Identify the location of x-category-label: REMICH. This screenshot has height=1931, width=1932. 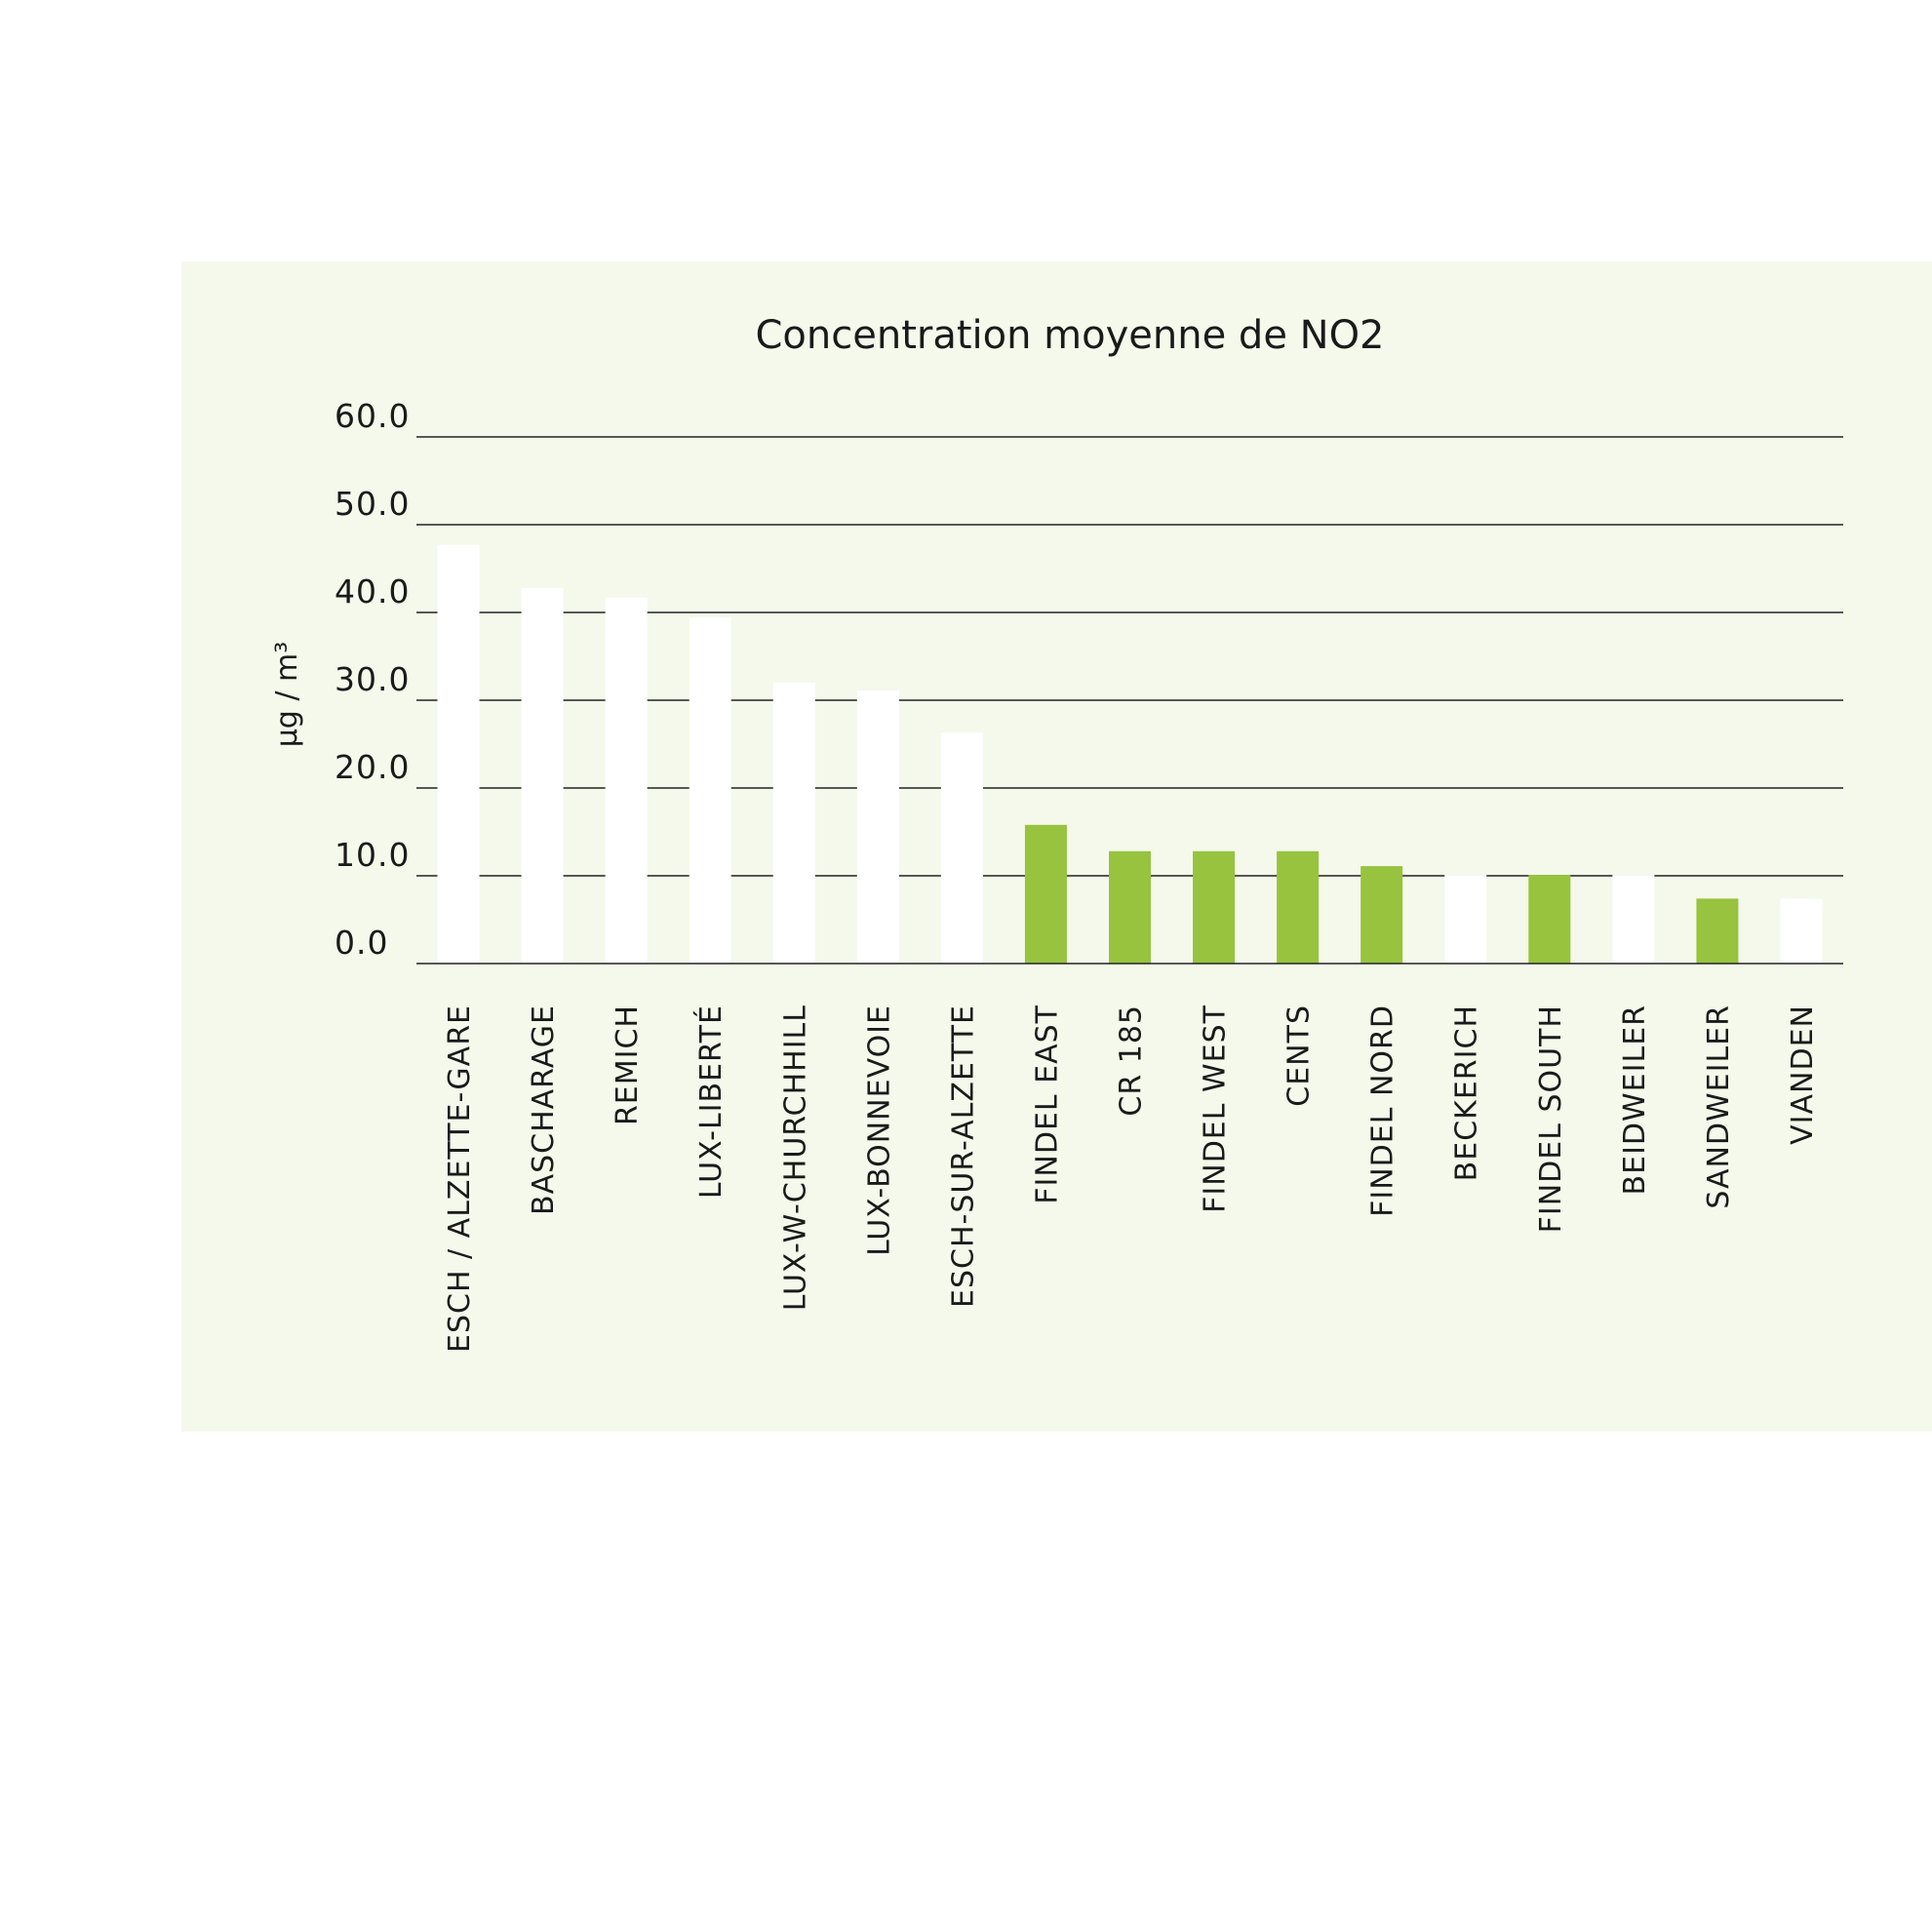
(628, 1065).